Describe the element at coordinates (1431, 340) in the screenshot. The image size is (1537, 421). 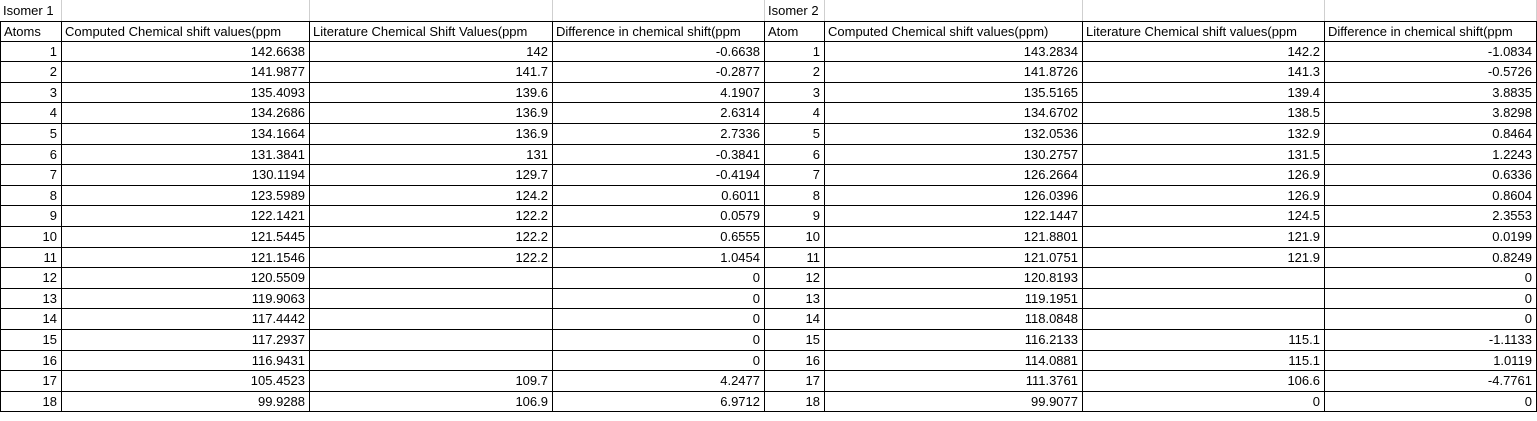
I see `isomer2-difference-cell: -1.1133` at that location.